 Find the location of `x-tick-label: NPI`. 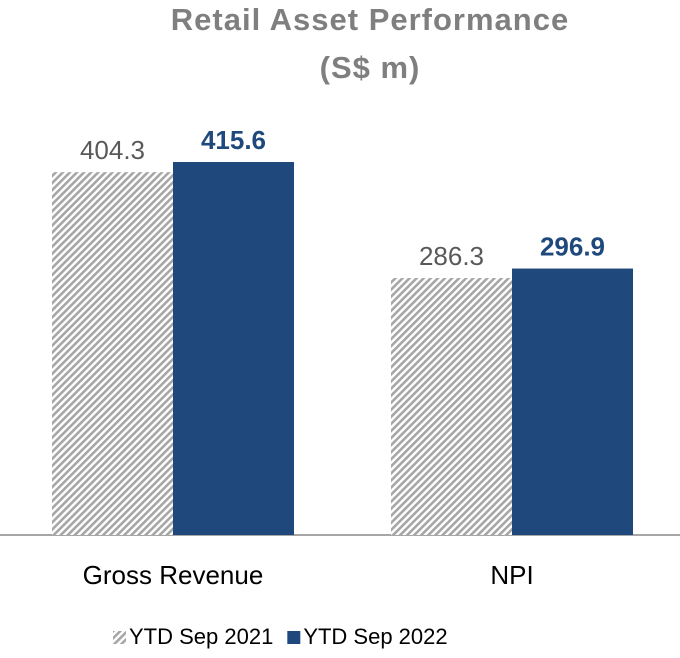

x-tick-label: NPI is located at coordinates (511, 575).